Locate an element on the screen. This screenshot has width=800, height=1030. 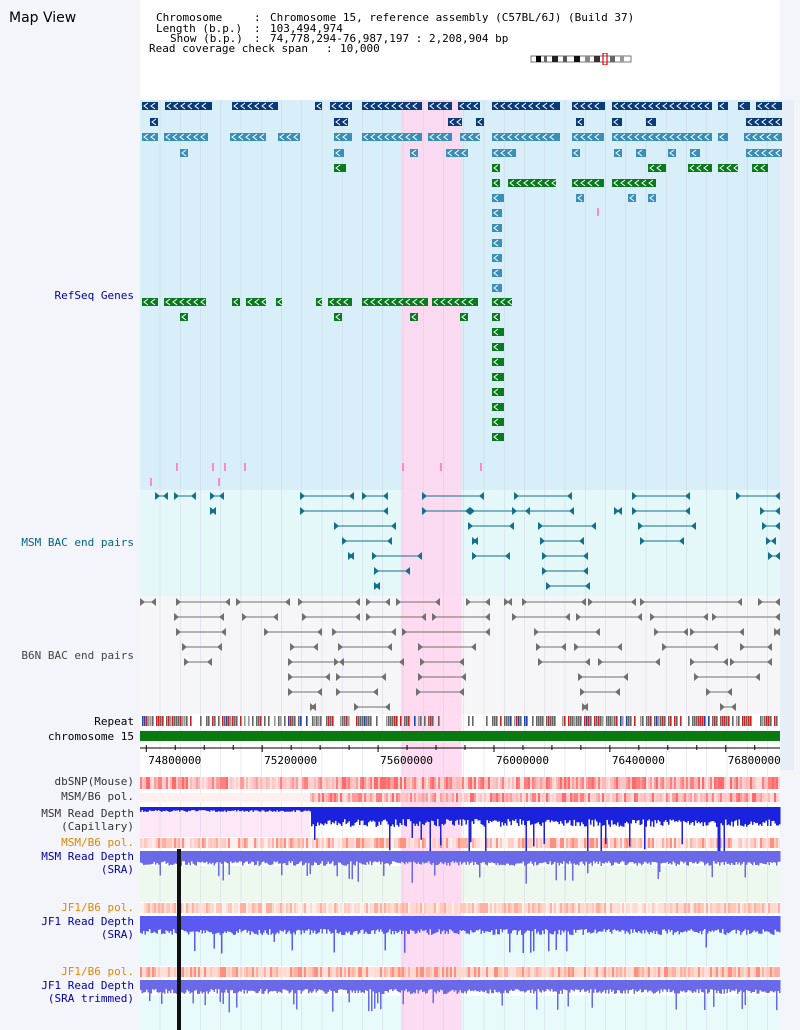
track-label-jf1-depth-sra: JF1 Read Depth is located at coordinates (87, 921).